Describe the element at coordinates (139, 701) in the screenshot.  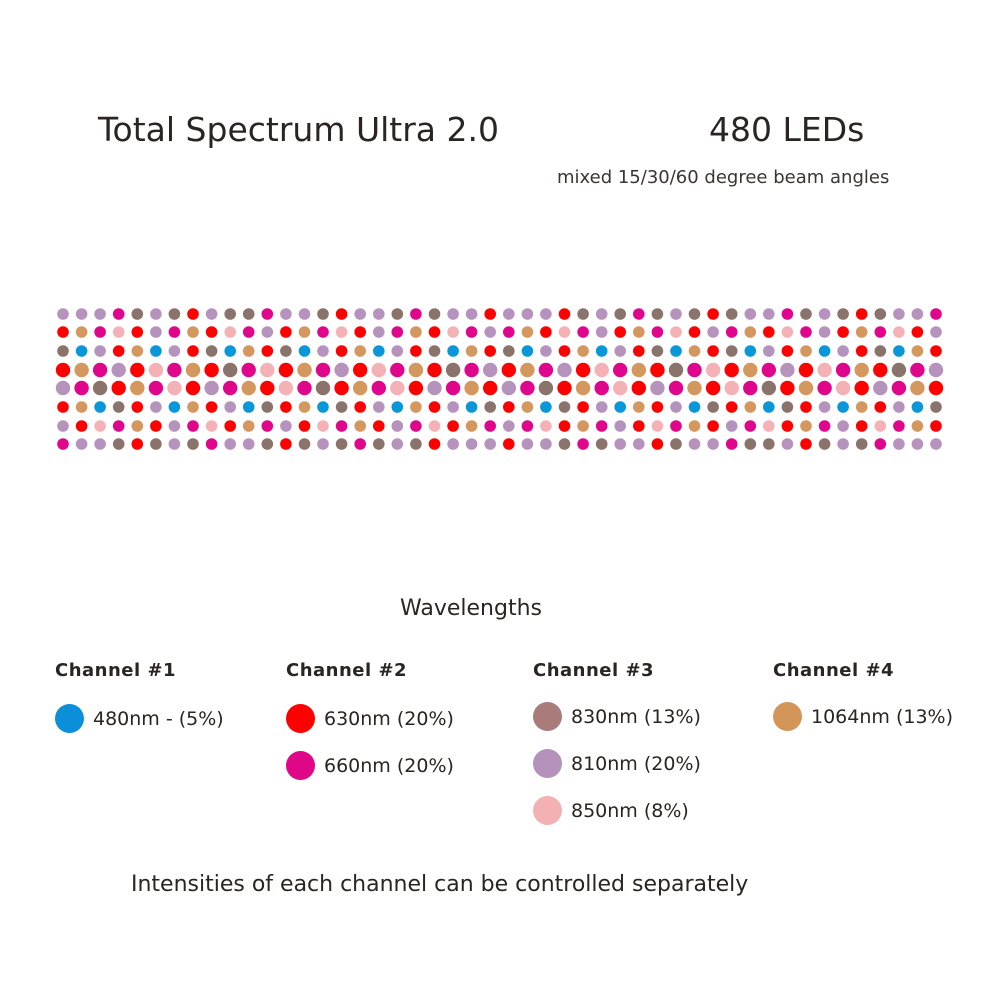
I see `channel-1: Channel #1 480nm - (5%)` at that location.